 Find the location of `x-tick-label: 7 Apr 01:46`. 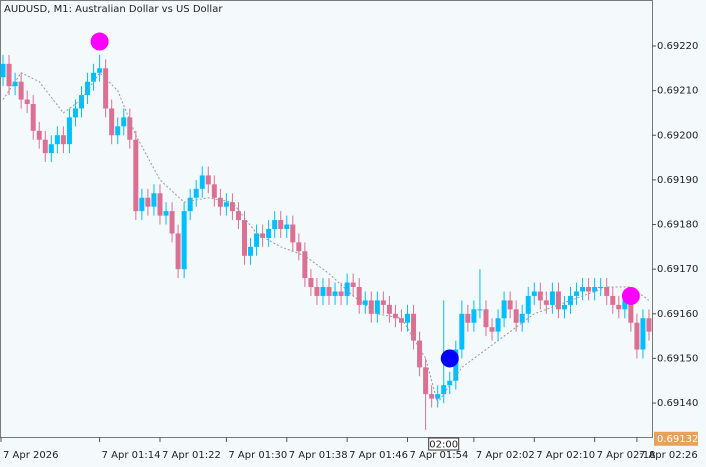

x-tick-label: 7 Apr 01:46 is located at coordinates (378, 455).